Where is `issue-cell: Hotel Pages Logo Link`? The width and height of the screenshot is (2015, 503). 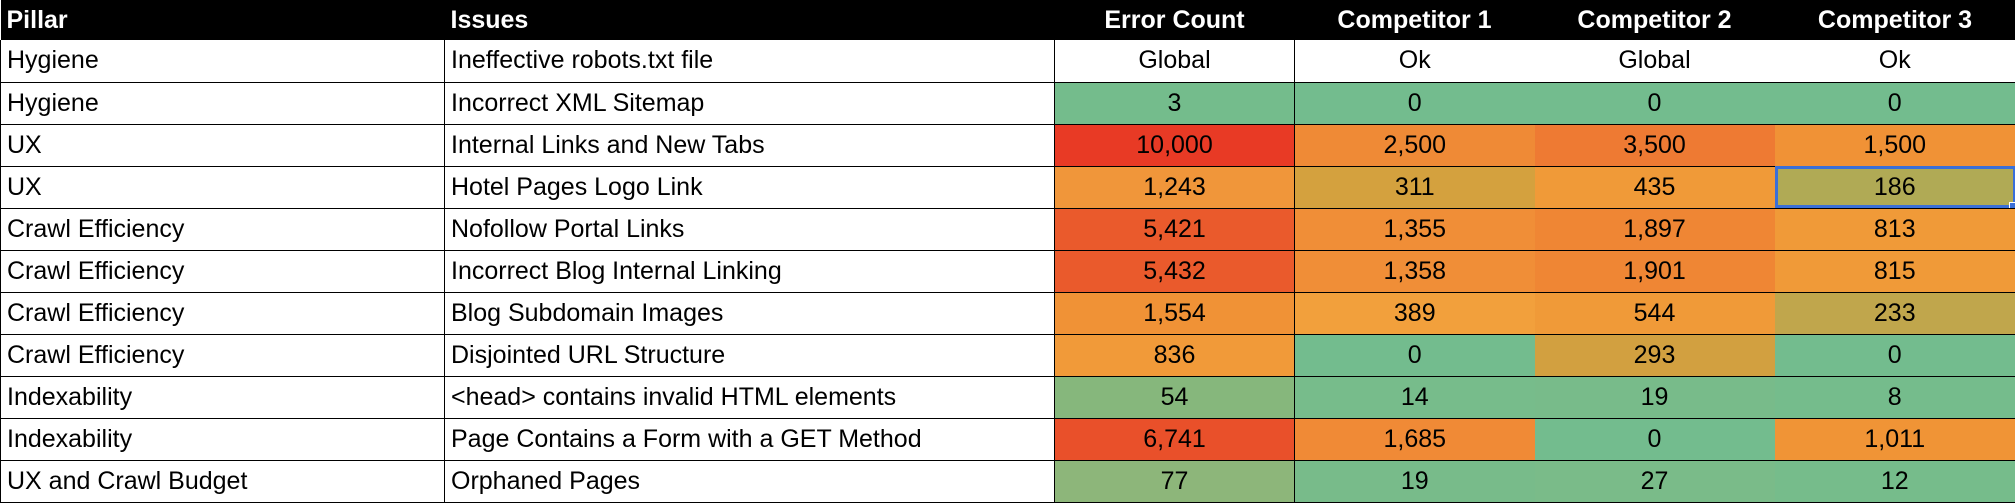
issue-cell: Hotel Pages Logo Link is located at coordinates (749, 187).